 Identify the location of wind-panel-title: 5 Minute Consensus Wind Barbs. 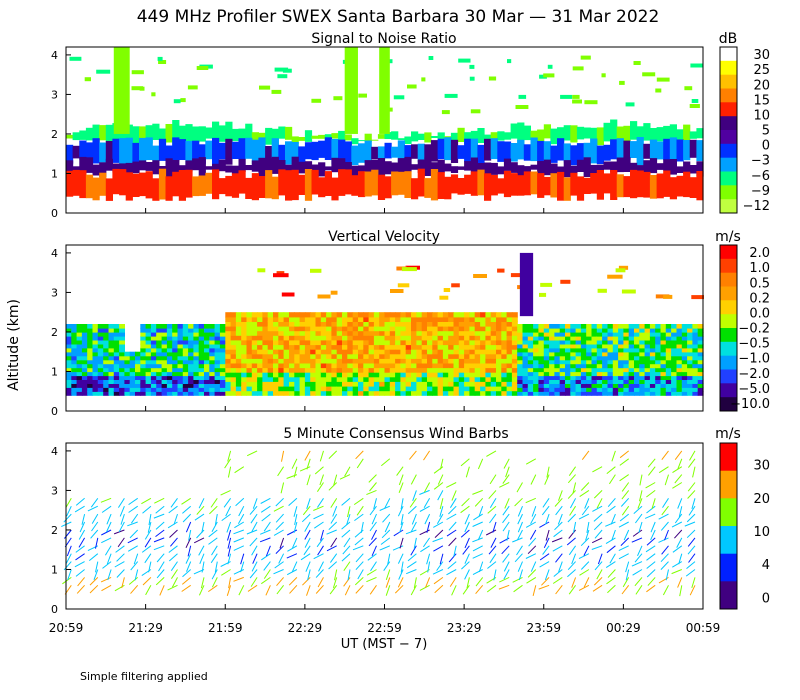
(395, 434).